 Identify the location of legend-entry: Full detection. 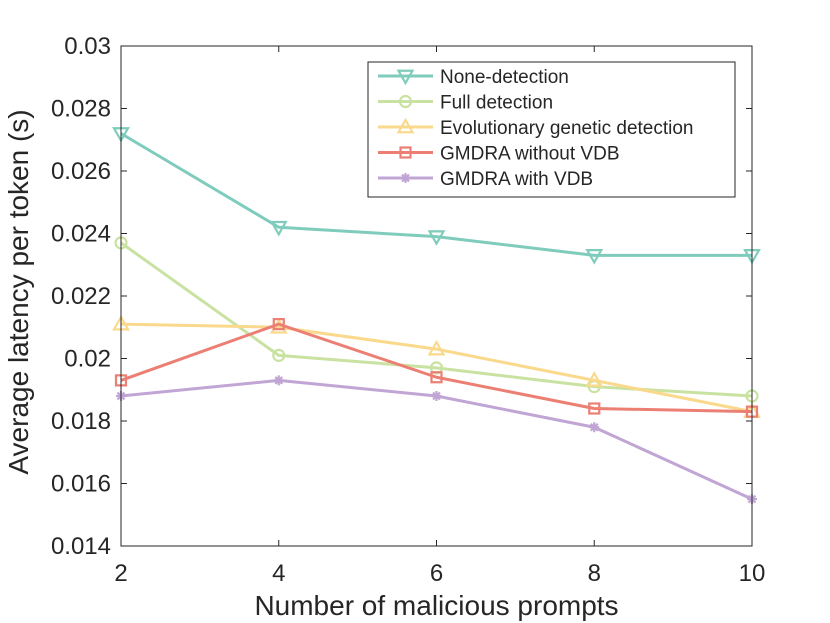
(465, 103).